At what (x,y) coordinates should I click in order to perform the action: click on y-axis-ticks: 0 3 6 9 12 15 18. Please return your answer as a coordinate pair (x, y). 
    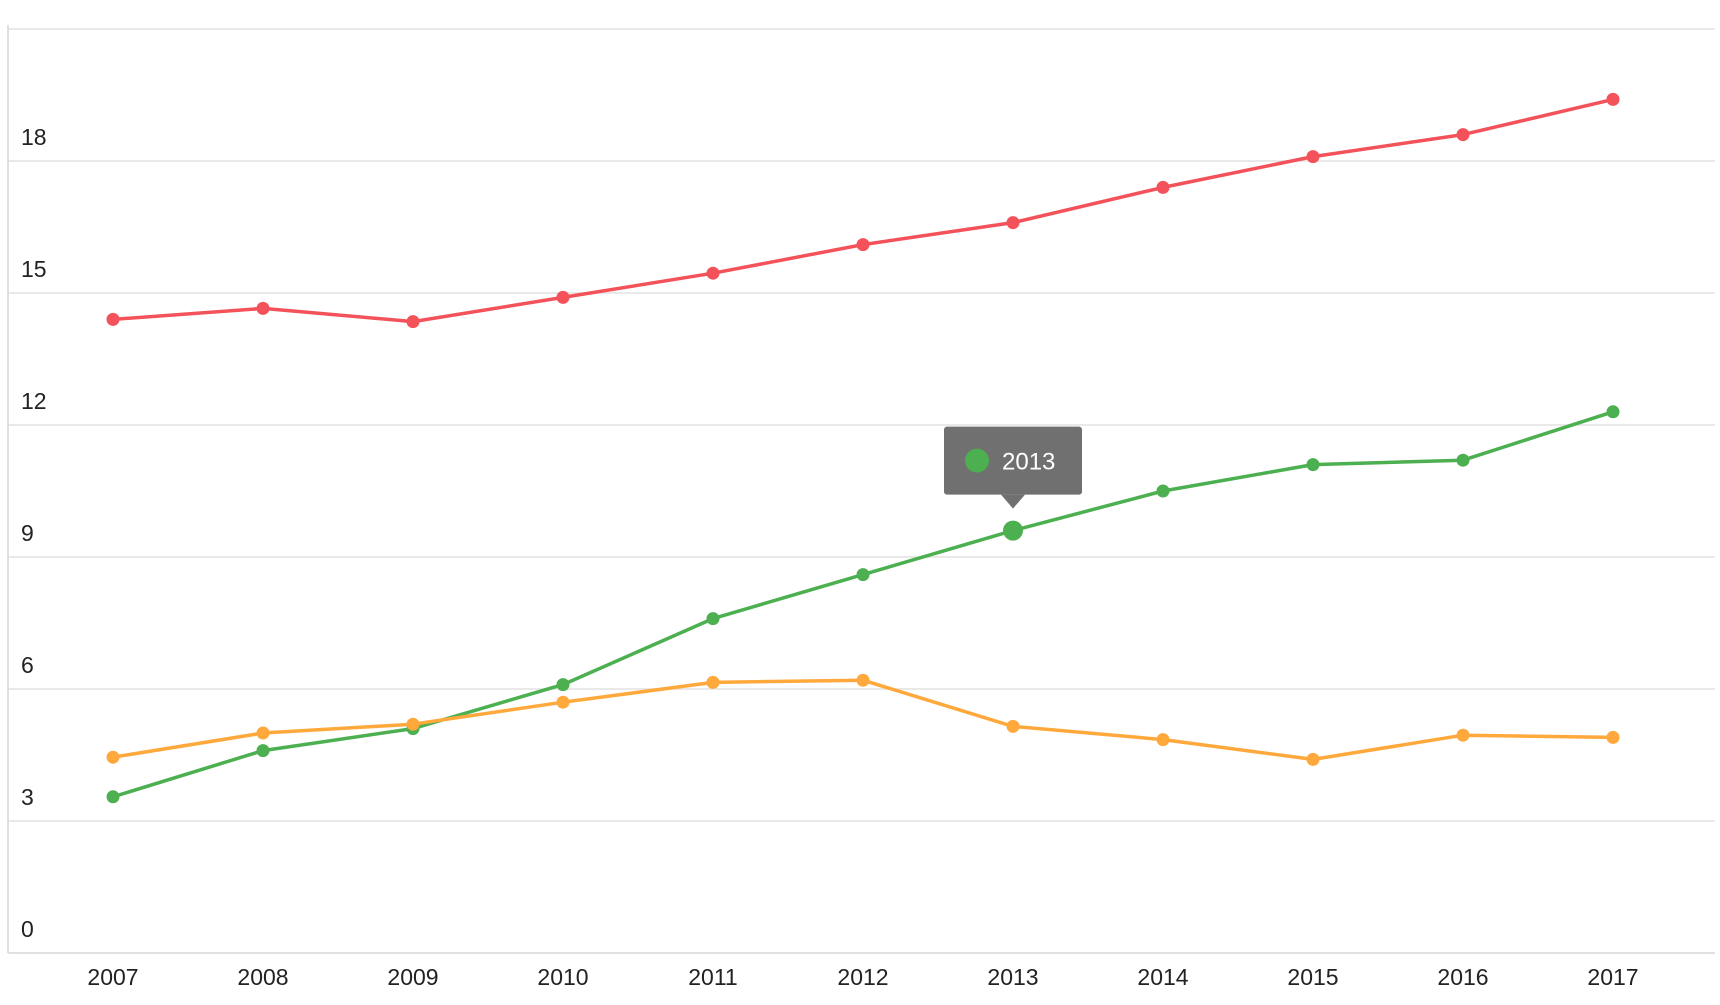
    Looking at the image, I should click on (34, 533).